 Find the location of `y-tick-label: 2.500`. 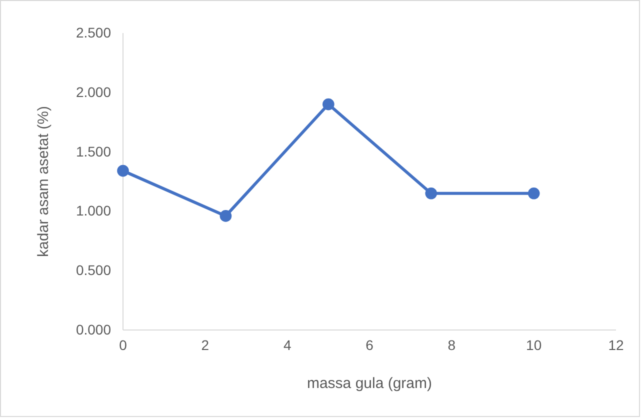

y-tick-label: 2.500 is located at coordinates (94, 32).